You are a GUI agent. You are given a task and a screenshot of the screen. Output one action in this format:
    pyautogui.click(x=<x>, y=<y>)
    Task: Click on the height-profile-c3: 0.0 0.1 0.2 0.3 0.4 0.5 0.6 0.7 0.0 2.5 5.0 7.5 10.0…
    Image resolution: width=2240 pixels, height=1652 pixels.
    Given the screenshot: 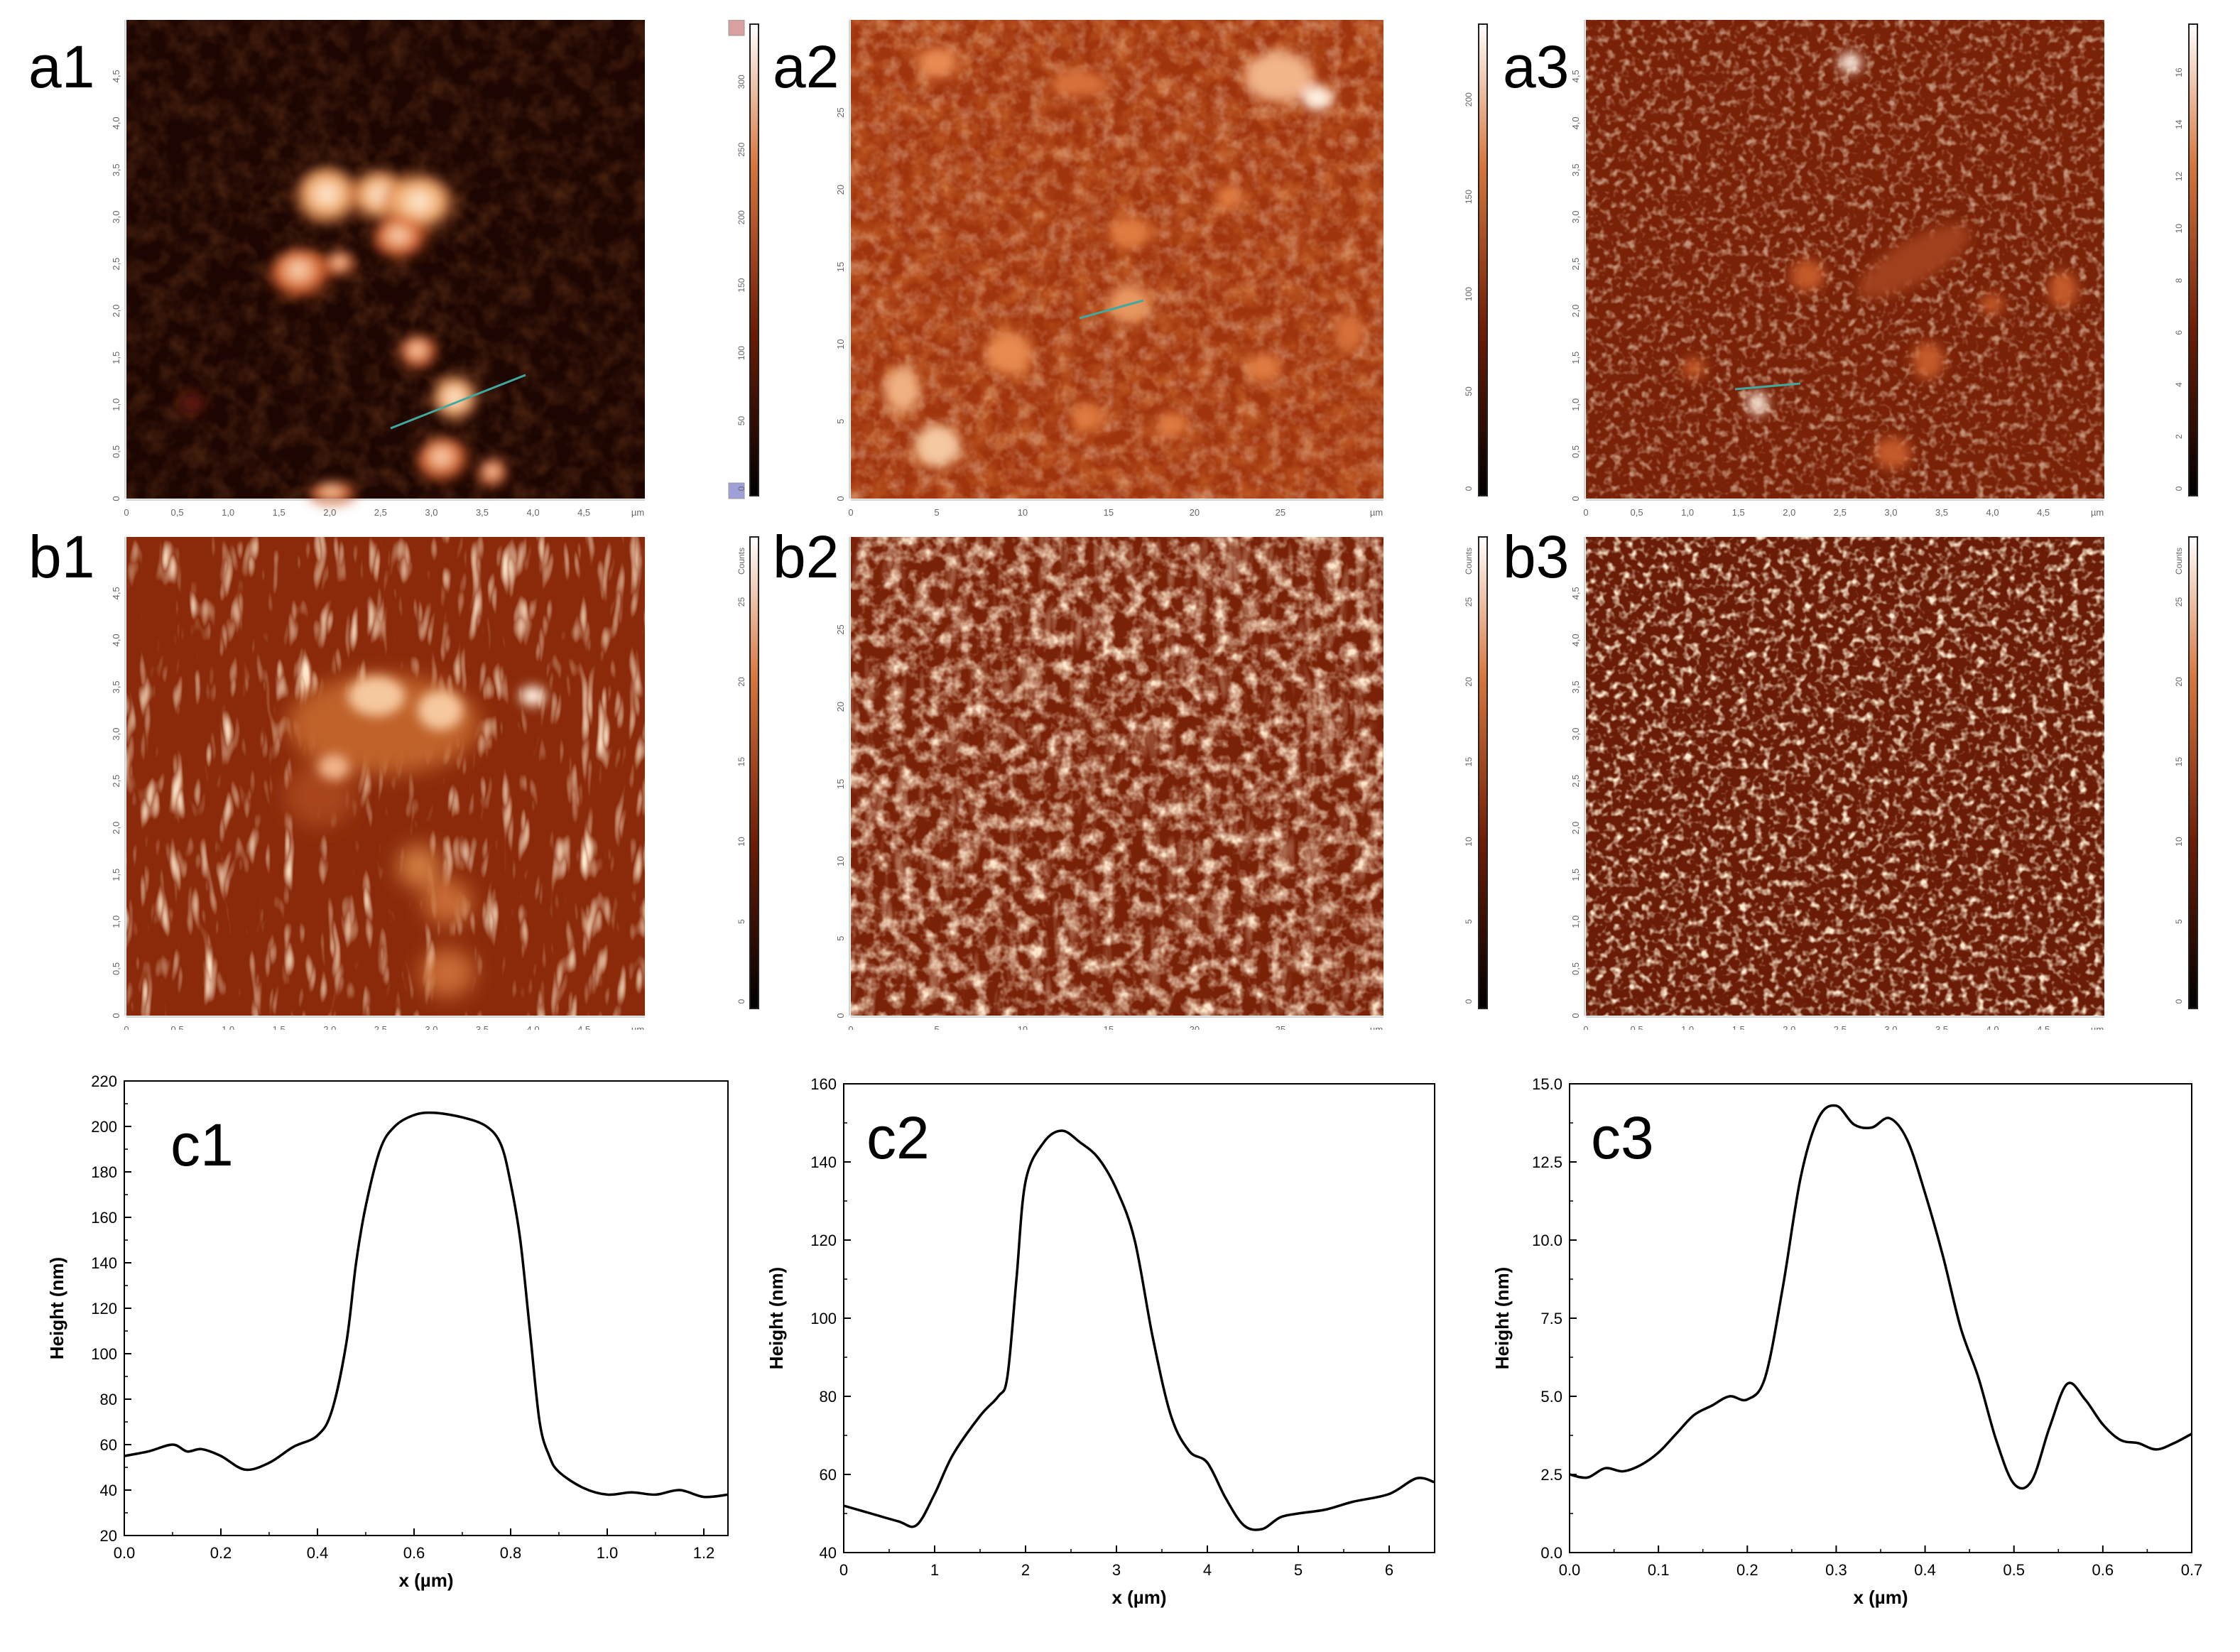 What is the action you would take?
    pyautogui.click(x=1853, y=1358)
    